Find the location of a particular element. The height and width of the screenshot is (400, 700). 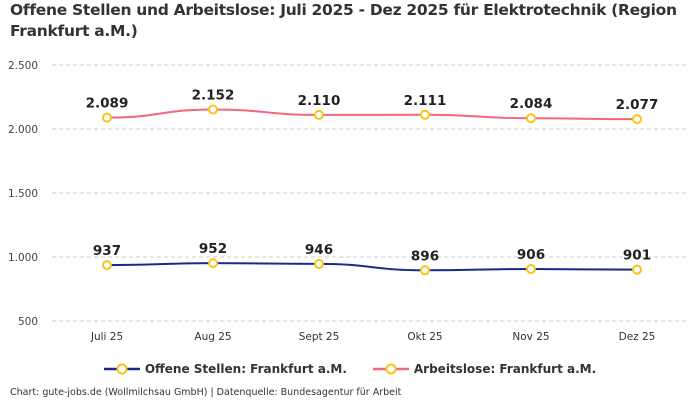

data-label: 2.089 is located at coordinates (107, 104).